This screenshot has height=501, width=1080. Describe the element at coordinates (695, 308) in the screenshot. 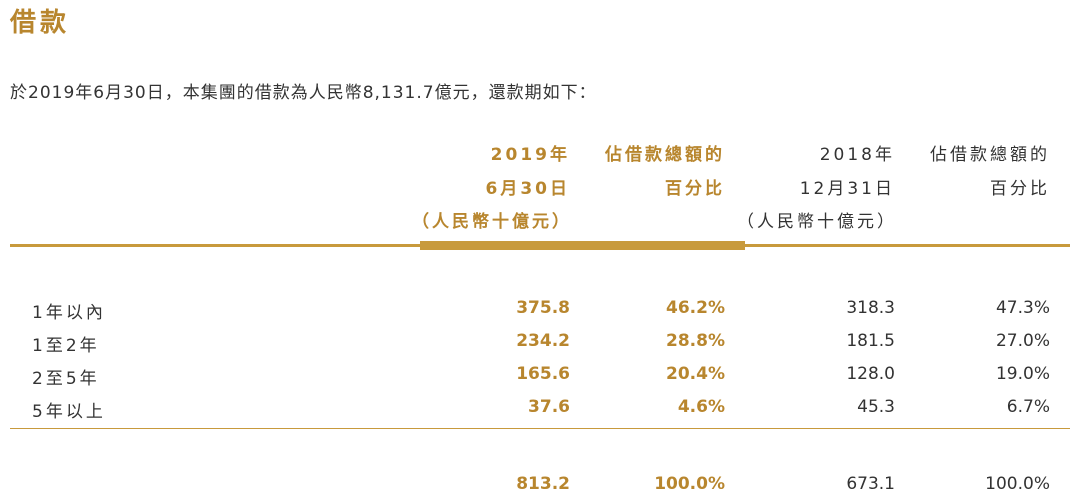

I see `cell-2019-pct: 46.2%` at that location.